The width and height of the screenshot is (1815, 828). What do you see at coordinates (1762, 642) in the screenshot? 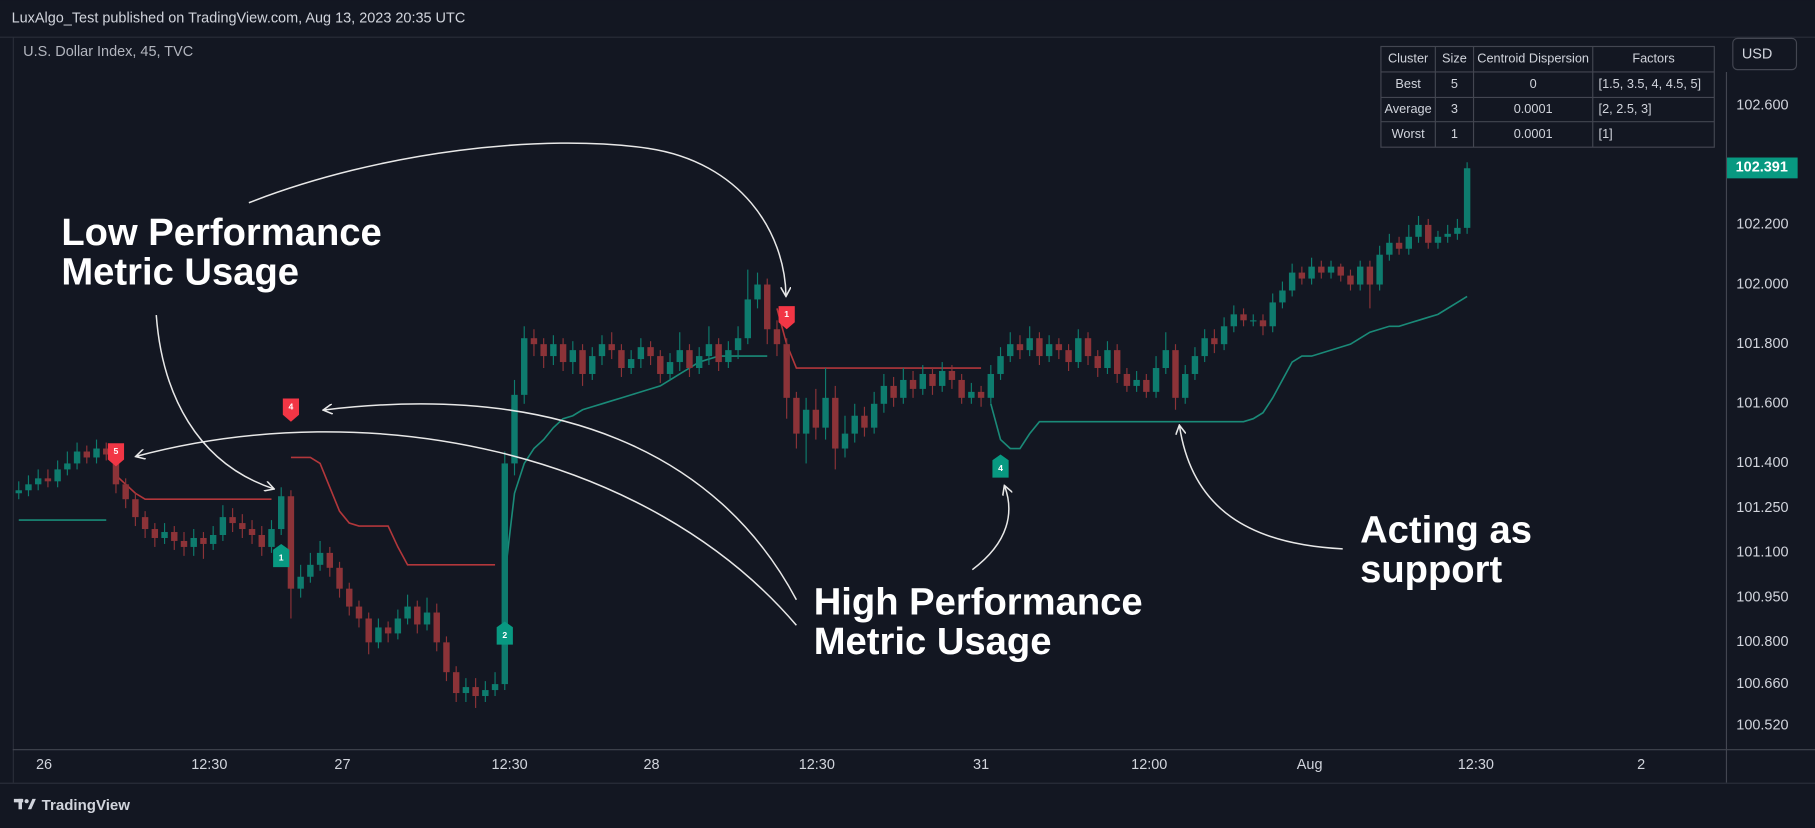
I see `y-tick-label: 100.800` at bounding box center [1762, 642].